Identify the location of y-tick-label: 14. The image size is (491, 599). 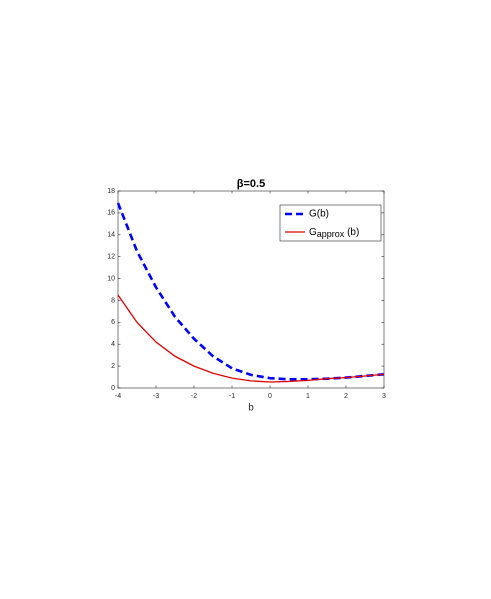
(111, 235).